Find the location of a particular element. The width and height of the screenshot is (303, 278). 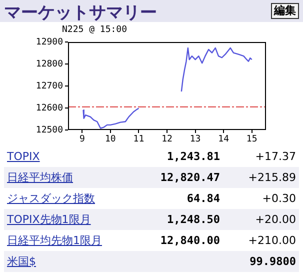

text: +17.37 is located at coordinates (275, 157).